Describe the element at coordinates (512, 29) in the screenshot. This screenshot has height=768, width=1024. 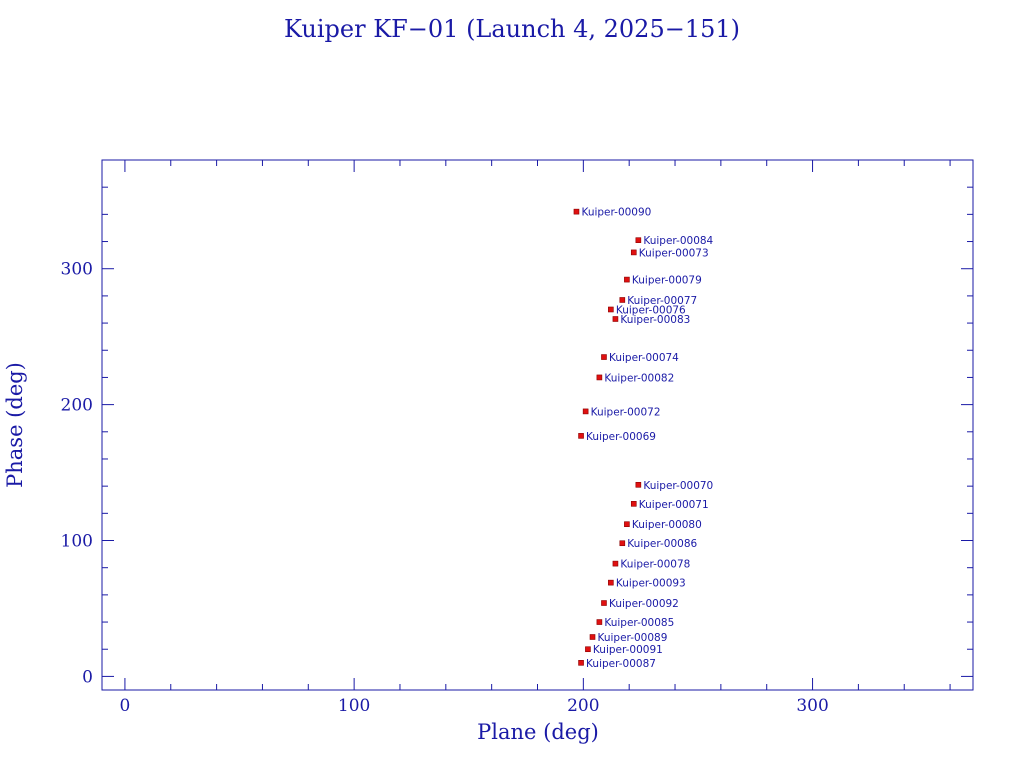
I see `chart-title: Kuiper KF−01 (Launch 4, 2025−151)` at that location.